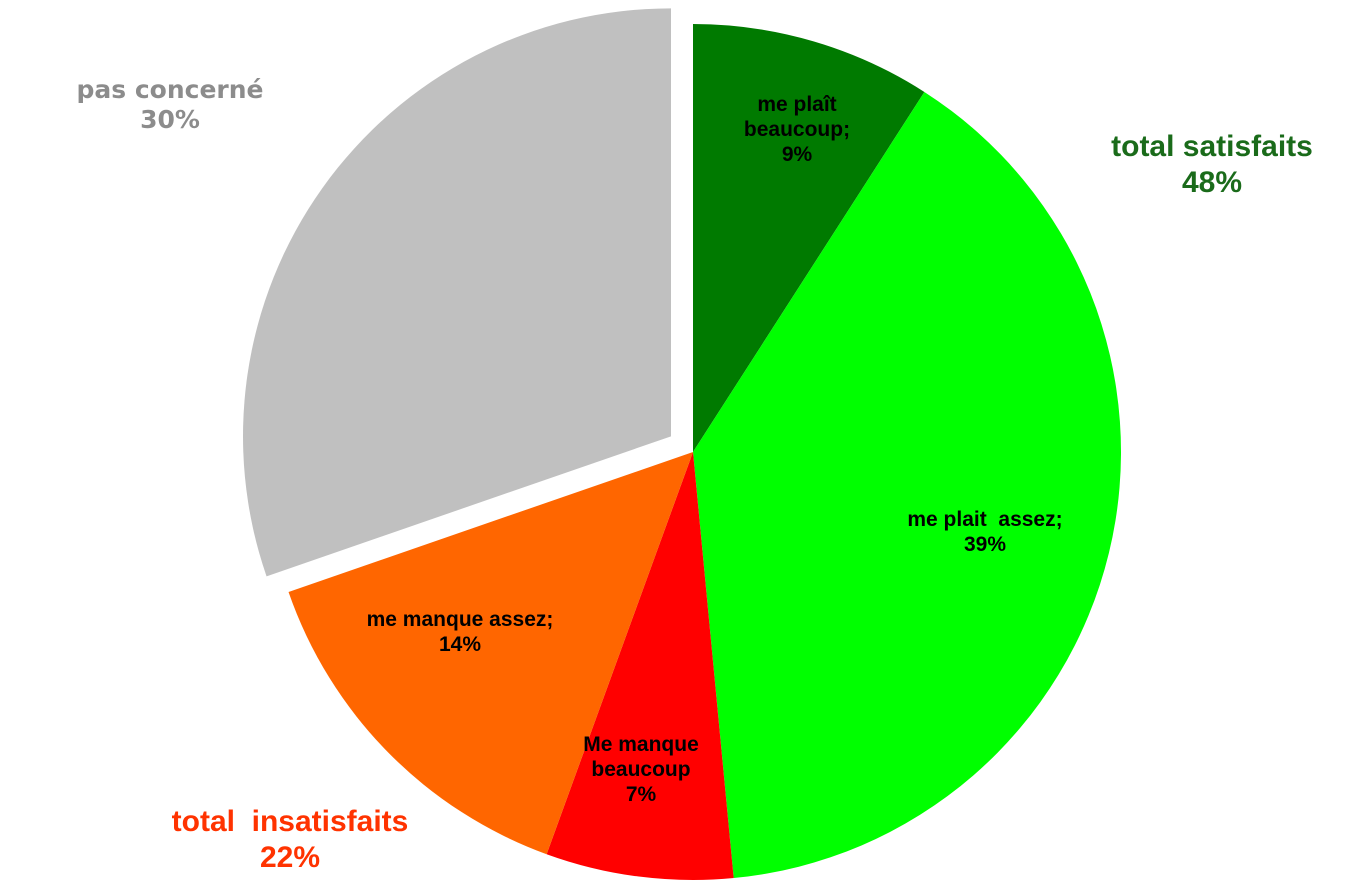 This screenshot has width=1367, height=894. Describe the element at coordinates (797, 155) in the screenshot. I see `slice-value: 9%` at that location.